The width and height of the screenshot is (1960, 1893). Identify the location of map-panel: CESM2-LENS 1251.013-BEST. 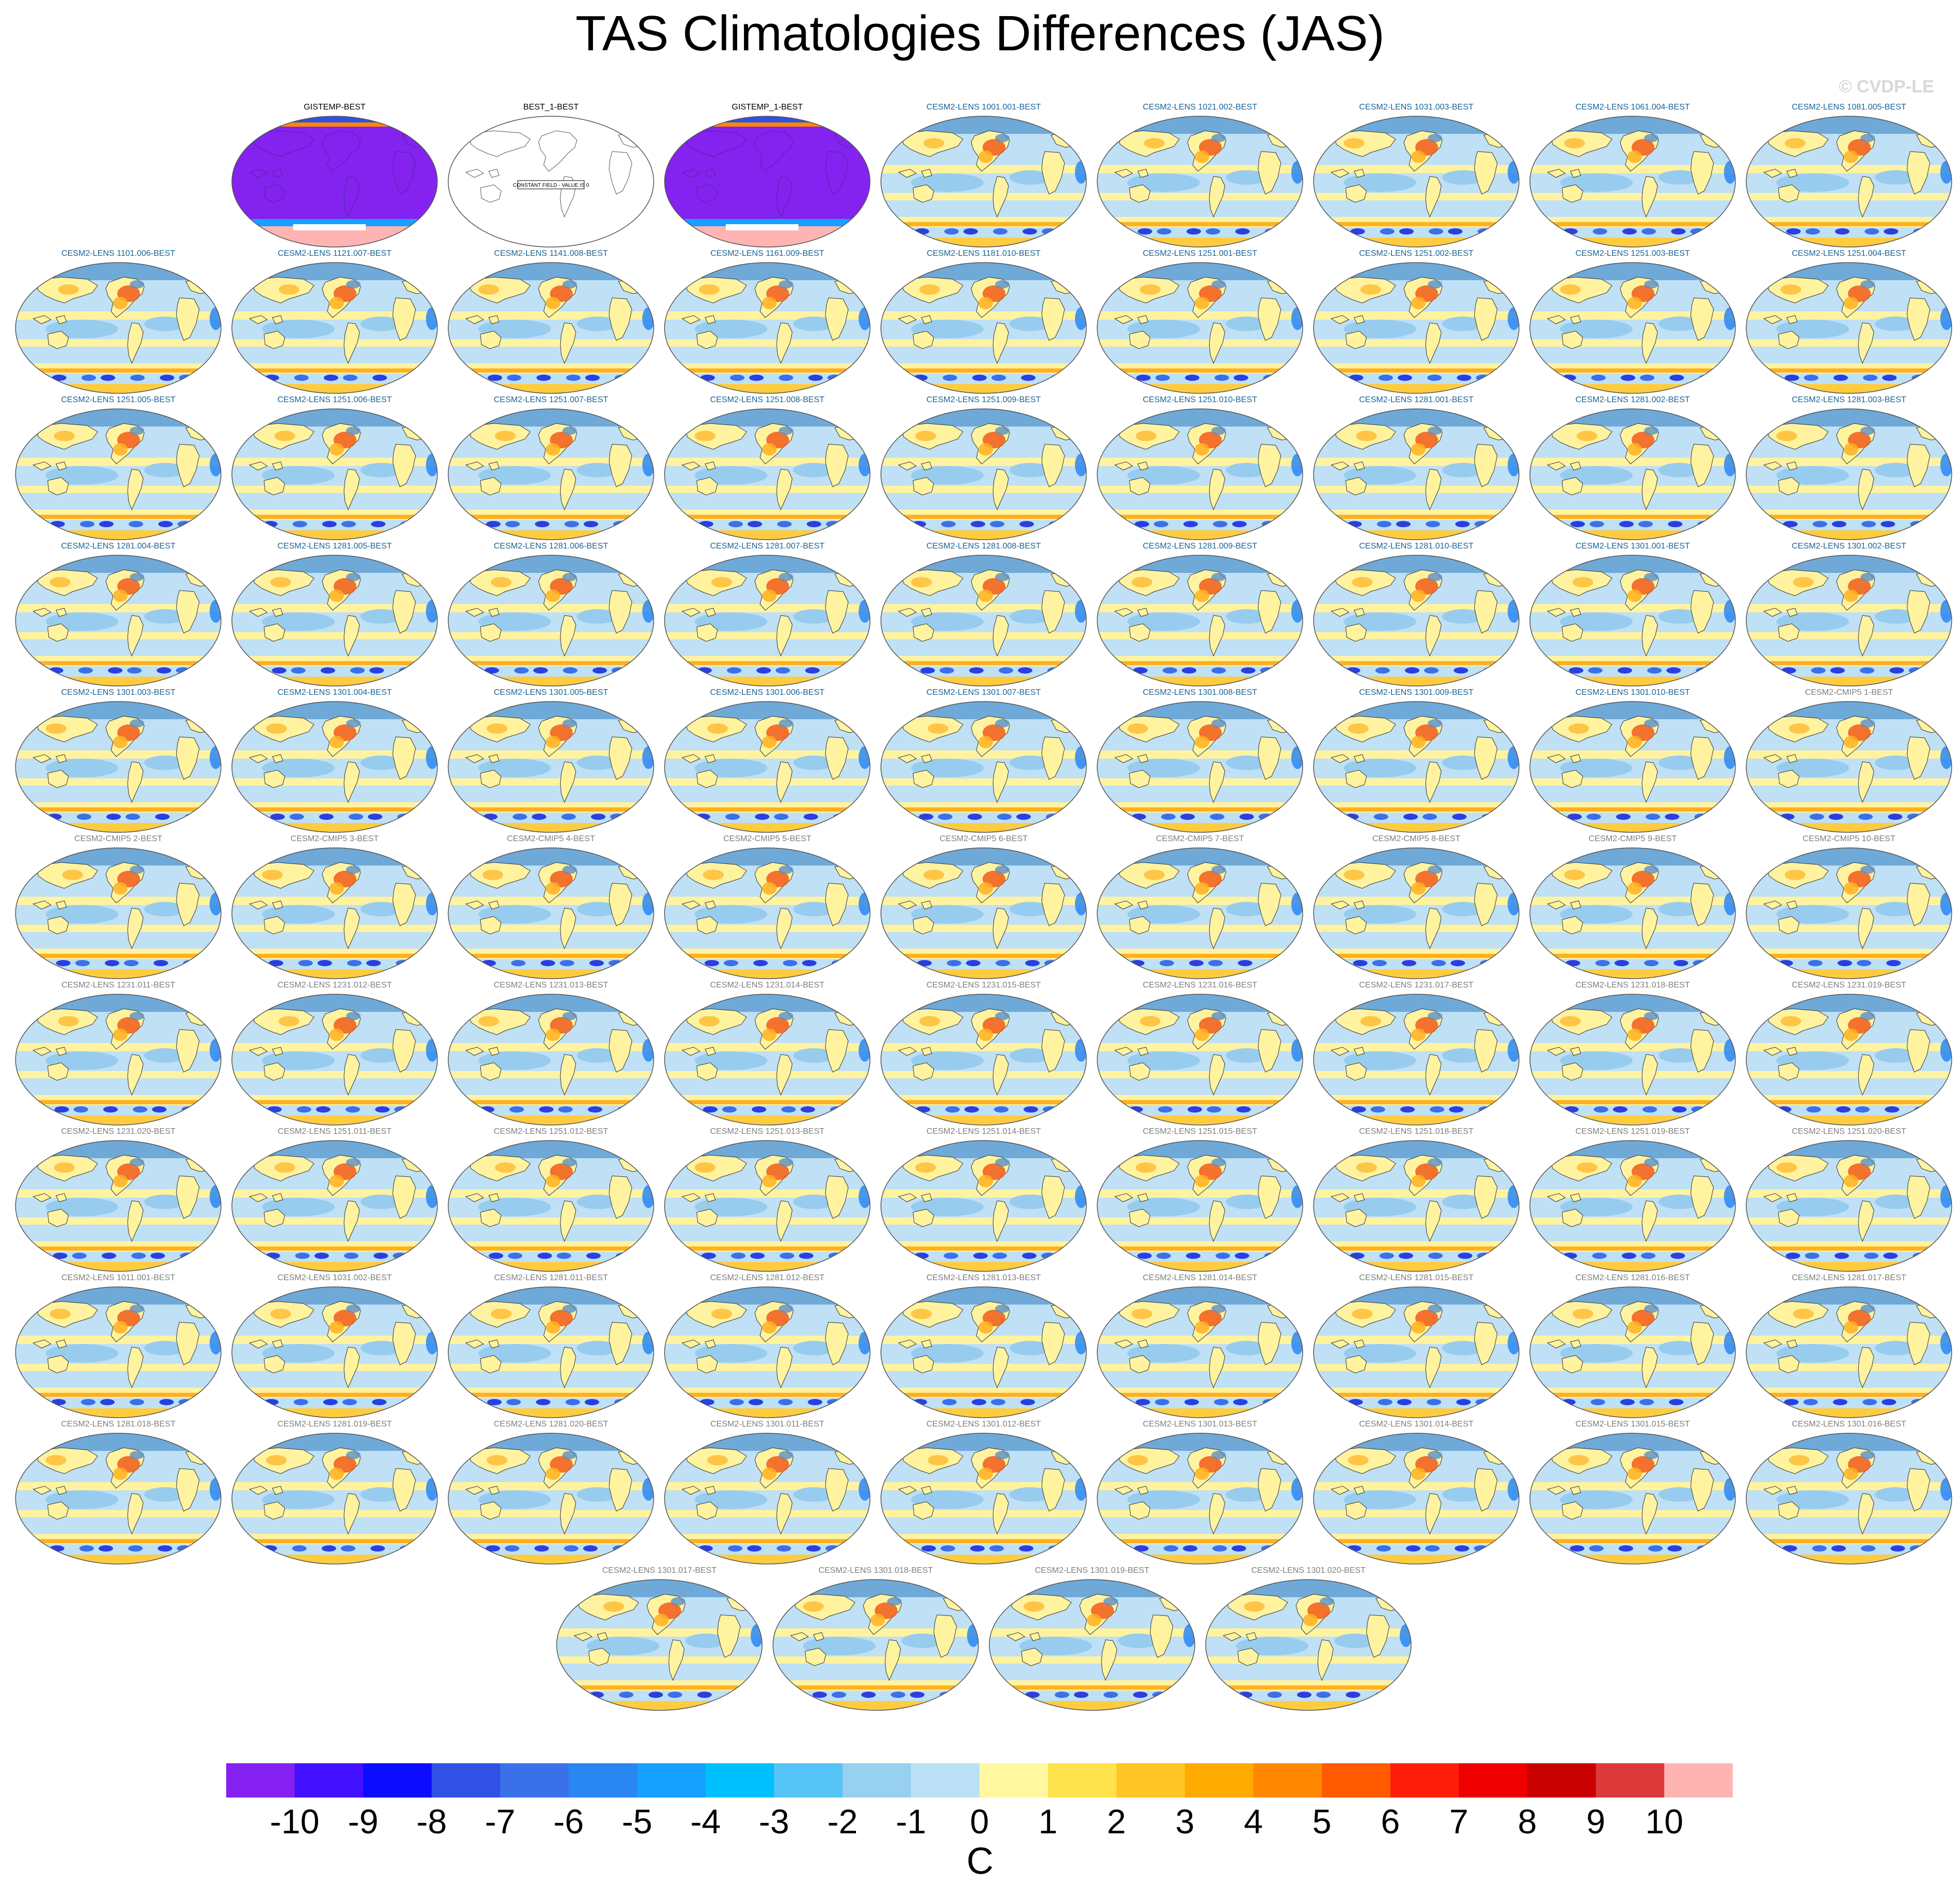
(767, 1200).